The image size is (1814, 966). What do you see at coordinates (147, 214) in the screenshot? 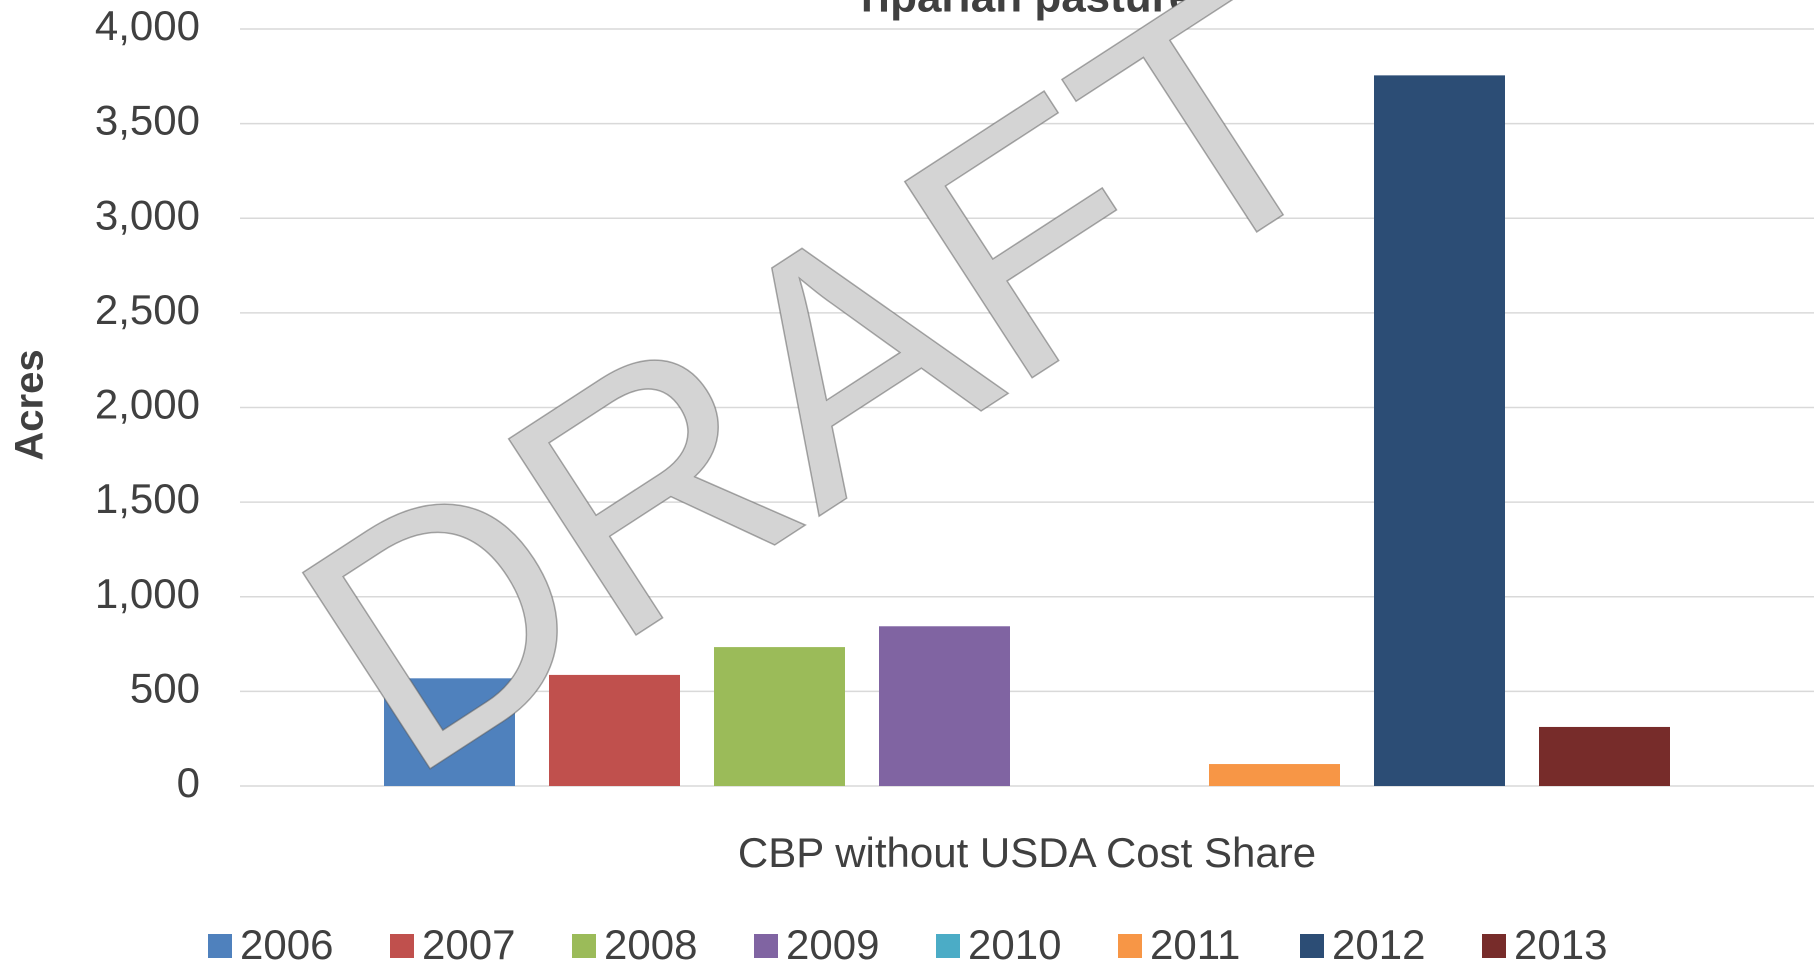
I see `y-tick-label: 3,000` at bounding box center [147, 214].